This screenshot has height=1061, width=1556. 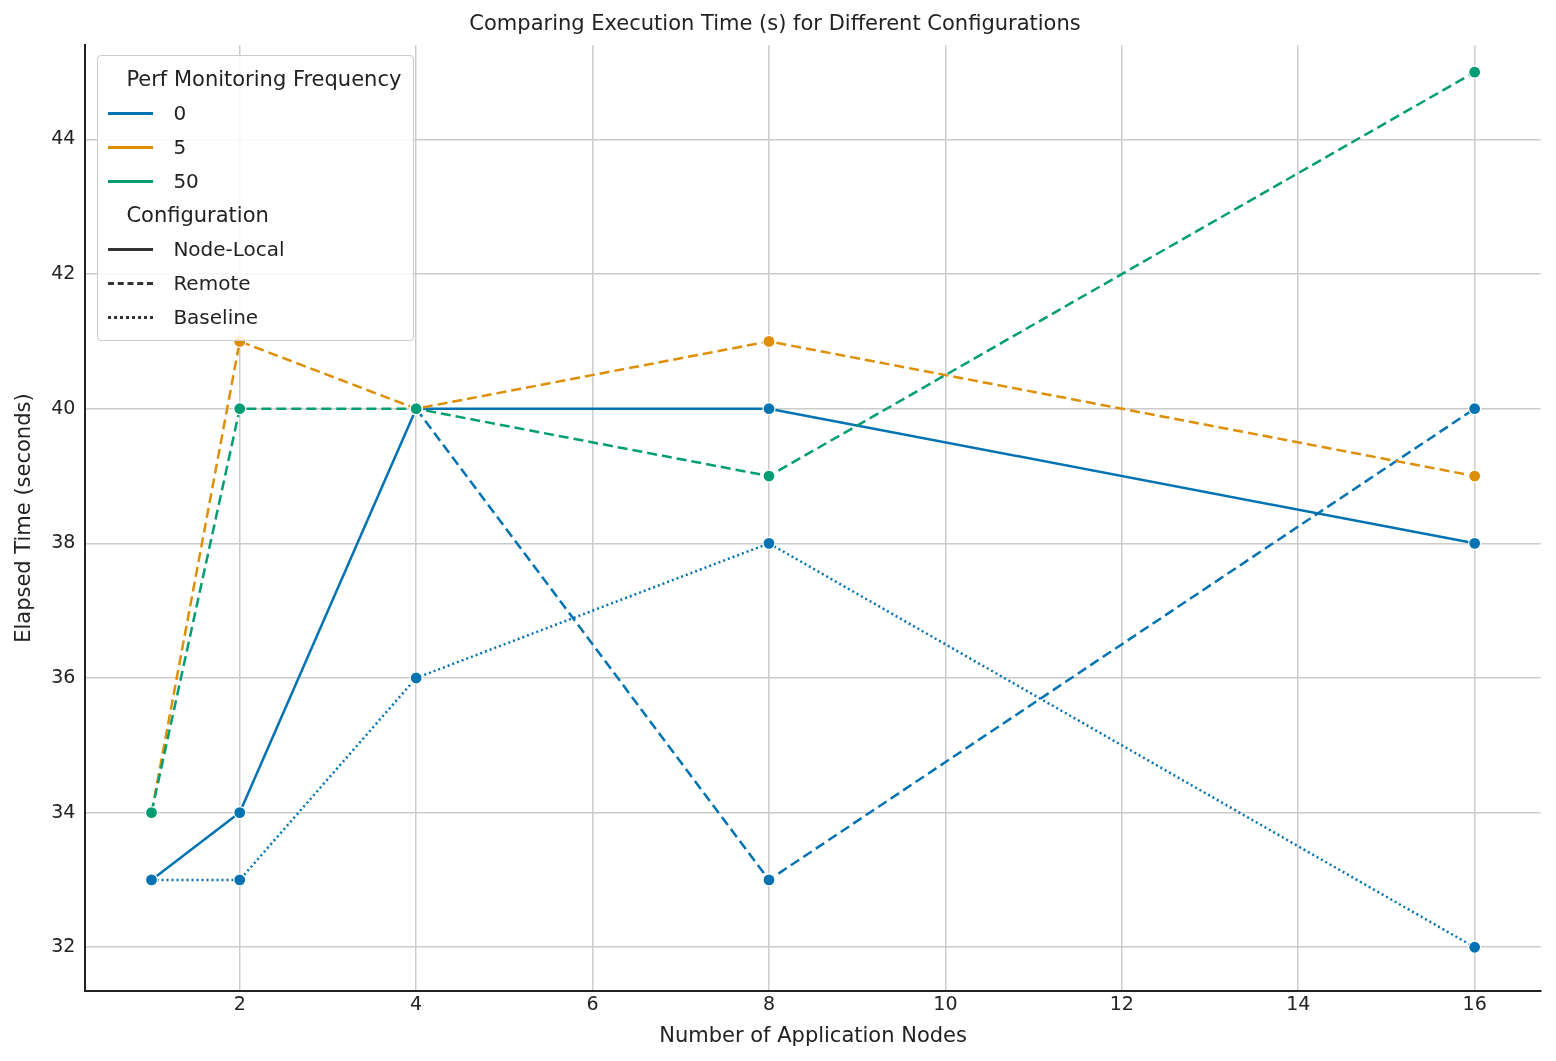 What do you see at coordinates (1298, 1003) in the screenshot?
I see `x-tick-label: 14` at bounding box center [1298, 1003].